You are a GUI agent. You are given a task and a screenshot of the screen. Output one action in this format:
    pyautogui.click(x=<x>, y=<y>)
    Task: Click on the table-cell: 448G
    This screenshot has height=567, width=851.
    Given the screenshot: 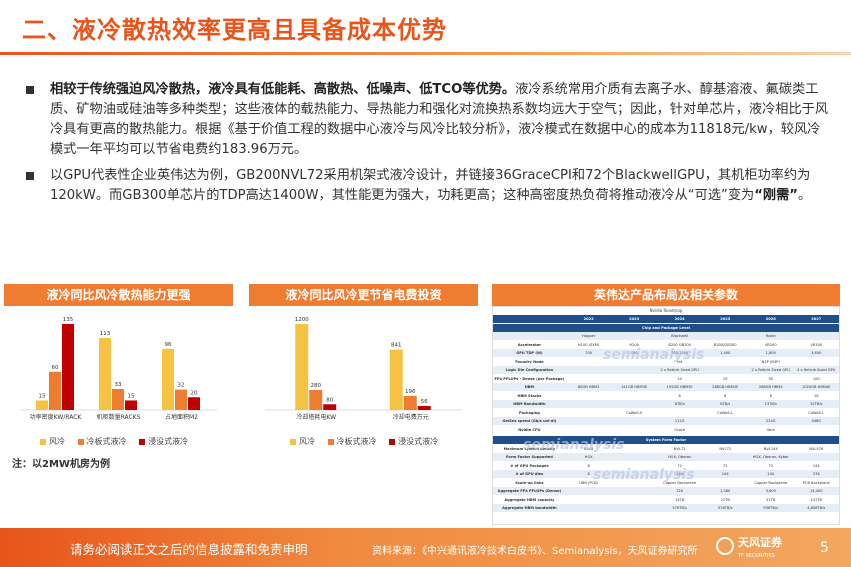 What is the action you would take?
    pyautogui.click(x=816, y=421)
    